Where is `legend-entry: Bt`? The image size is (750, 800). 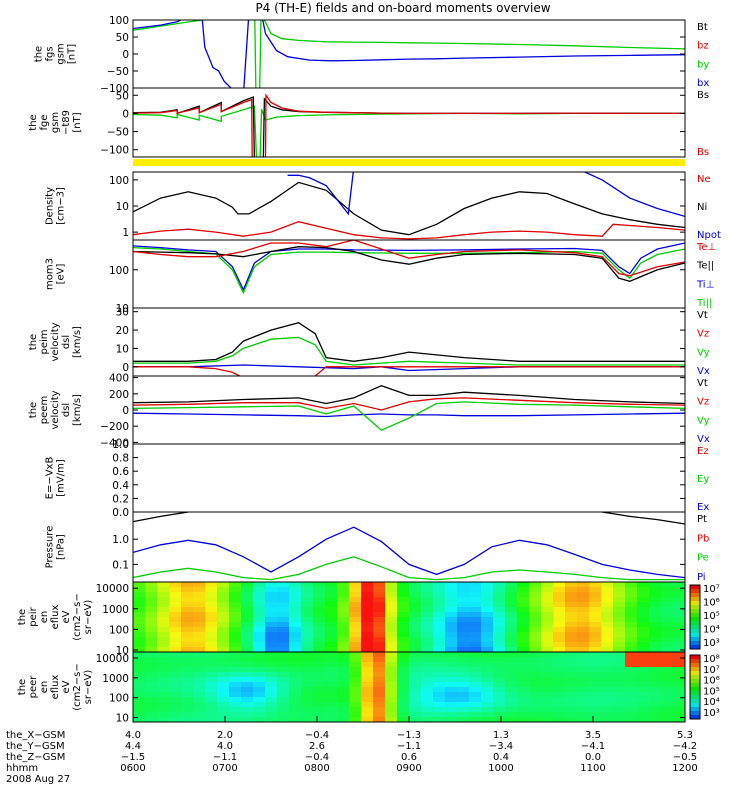
legend-entry: Bt is located at coordinates (702, 27).